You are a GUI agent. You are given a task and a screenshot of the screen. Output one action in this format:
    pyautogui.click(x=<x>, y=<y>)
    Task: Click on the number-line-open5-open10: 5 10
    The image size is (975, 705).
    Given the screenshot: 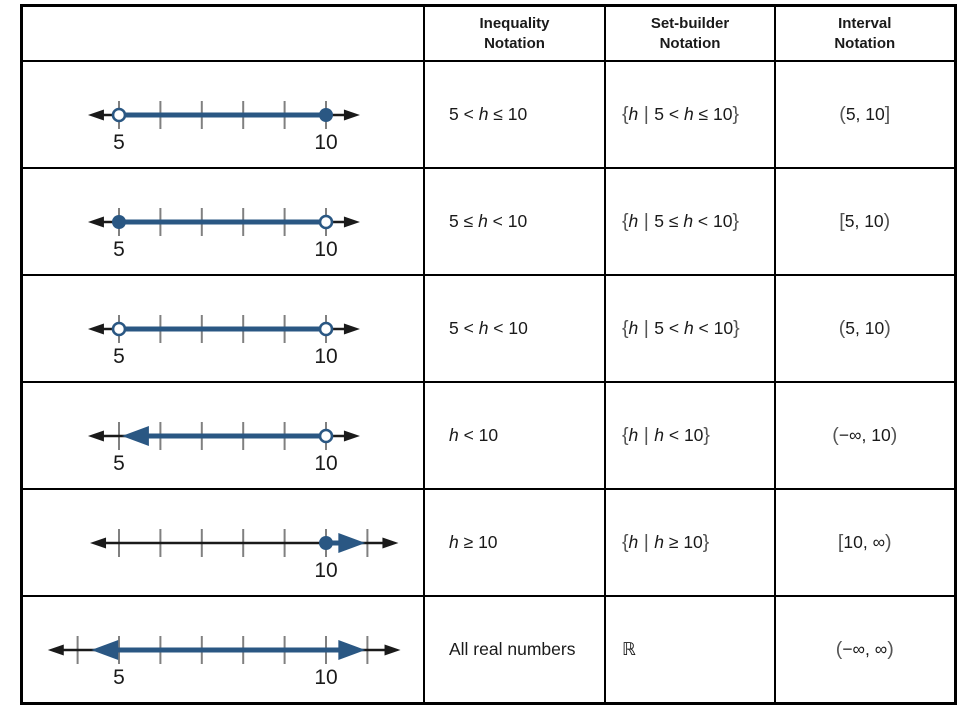 What is the action you would take?
    pyautogui.click(x=223, y=341)
    